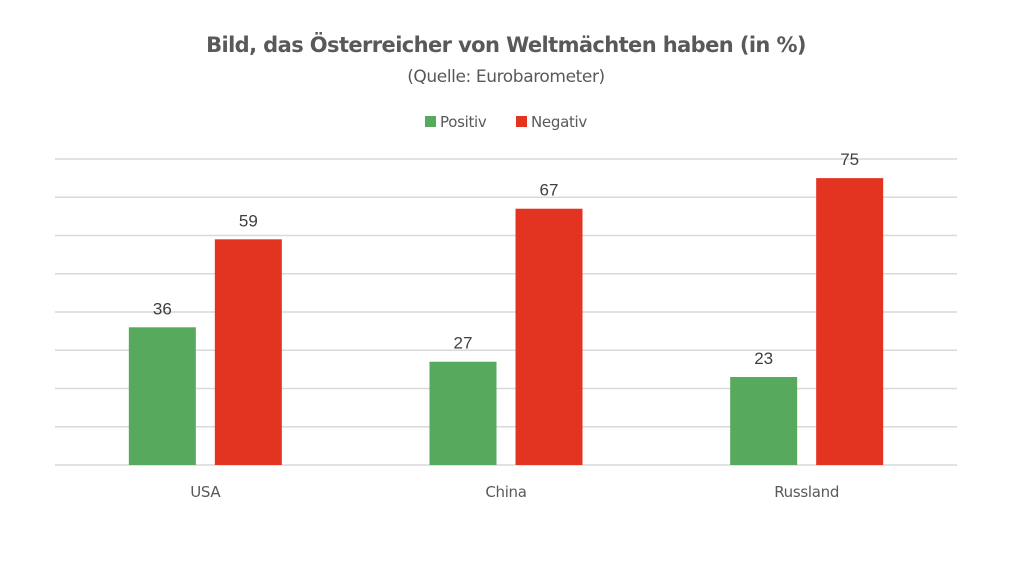 The width and height of the screenshot is (1024, 566). Describe the element at coordinates (162, 396) in the screenshot. I see `bar-positiv-usa` at that location.